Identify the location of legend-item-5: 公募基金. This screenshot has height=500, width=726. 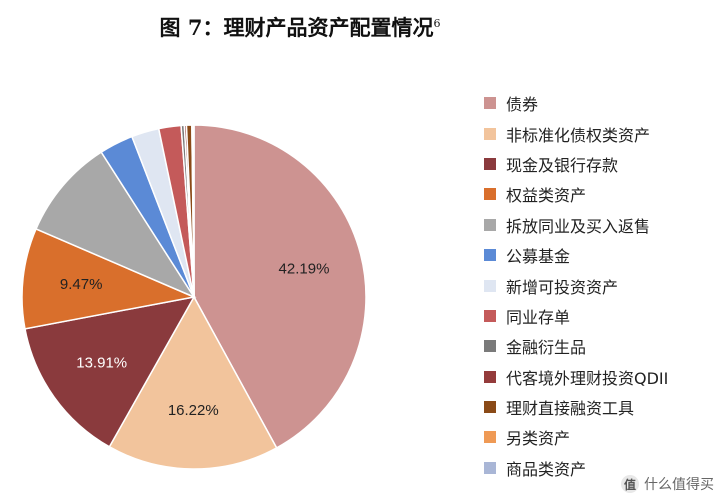
(576, 255).